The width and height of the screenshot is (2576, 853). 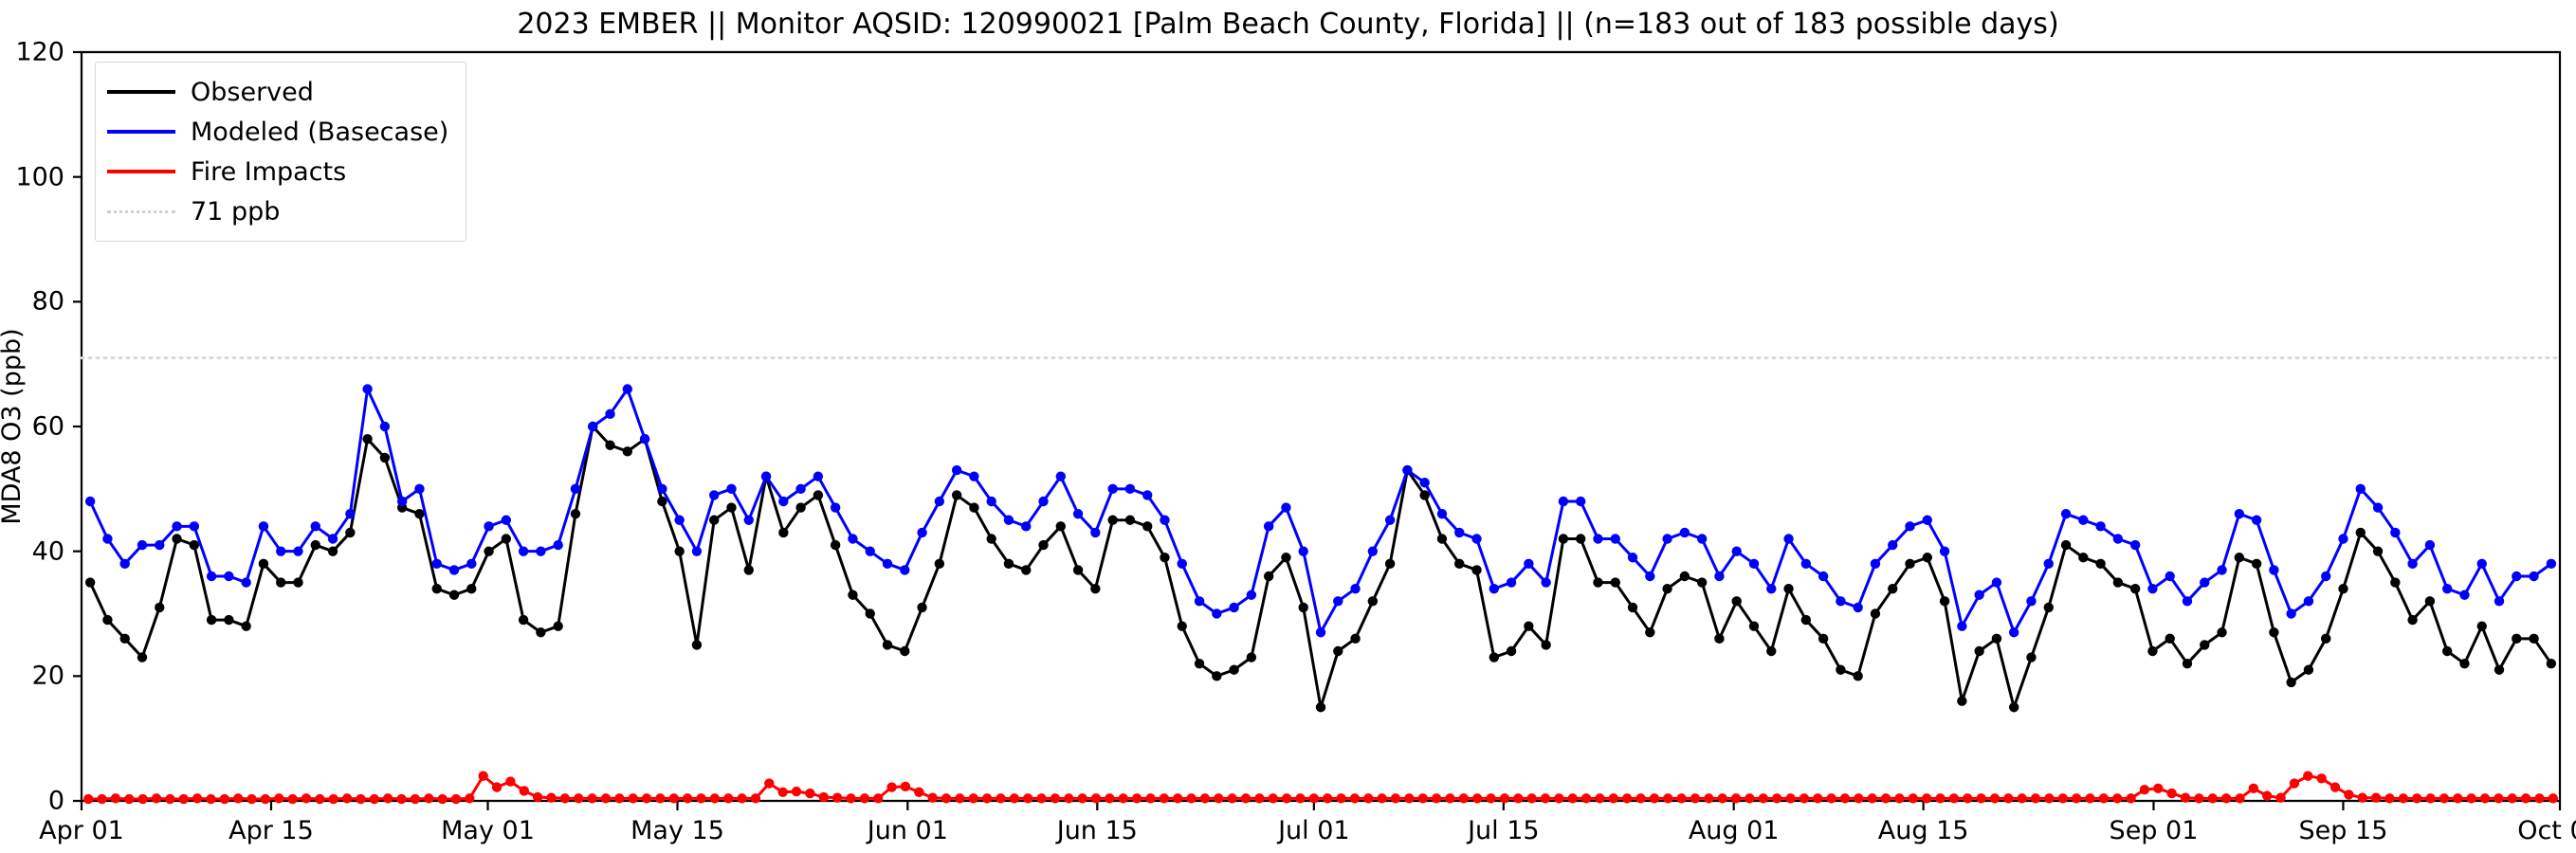 What do you see at coordinates (1734, 830) in the screenshot?
I see `x-tick-label-aug-01: Aug 01` at bounding box center [1734, 830].